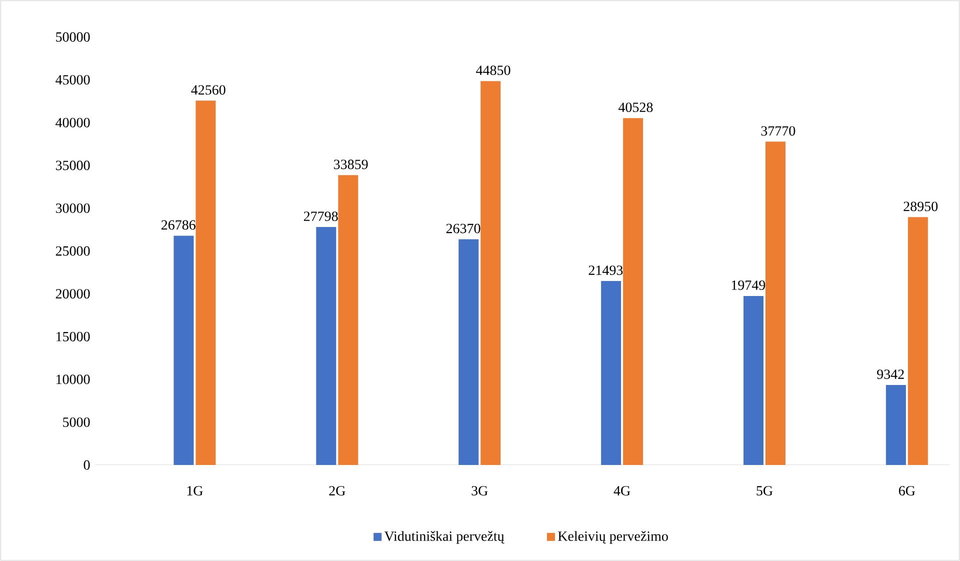 The height and width of the screenshot is (561, 960). Describe the element at coordinates (778, 131) in the screenshot. I see `data-label: 37770` at that location.